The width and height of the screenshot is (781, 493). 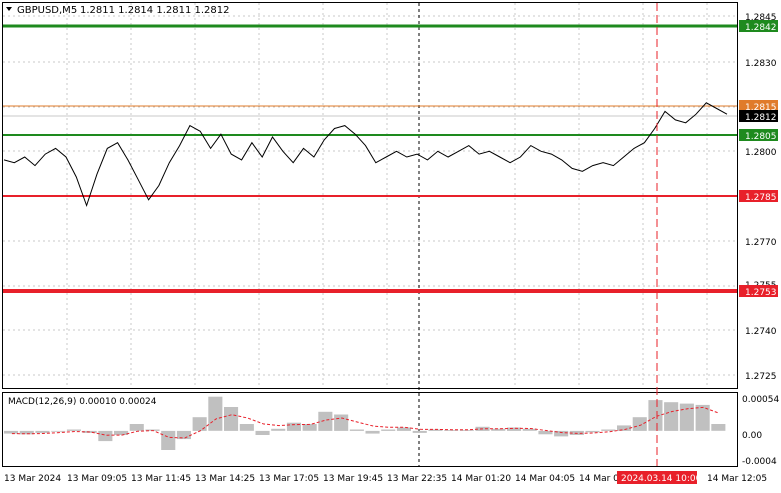 I want to click on chart-header: GBPUSD,M5 1.2811 1.2814 1.2811 1.2812, so click(x=118, y=10).